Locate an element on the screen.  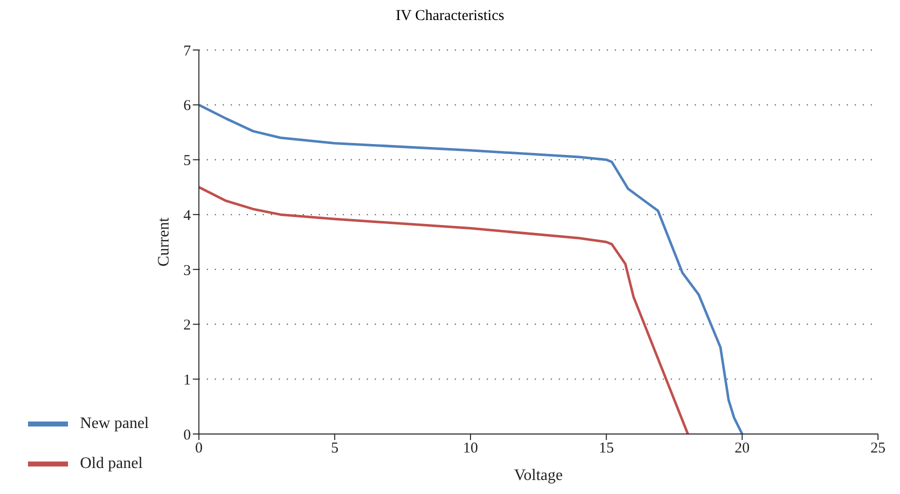
y-axis-title: Current is located at coordinates (164, 241).